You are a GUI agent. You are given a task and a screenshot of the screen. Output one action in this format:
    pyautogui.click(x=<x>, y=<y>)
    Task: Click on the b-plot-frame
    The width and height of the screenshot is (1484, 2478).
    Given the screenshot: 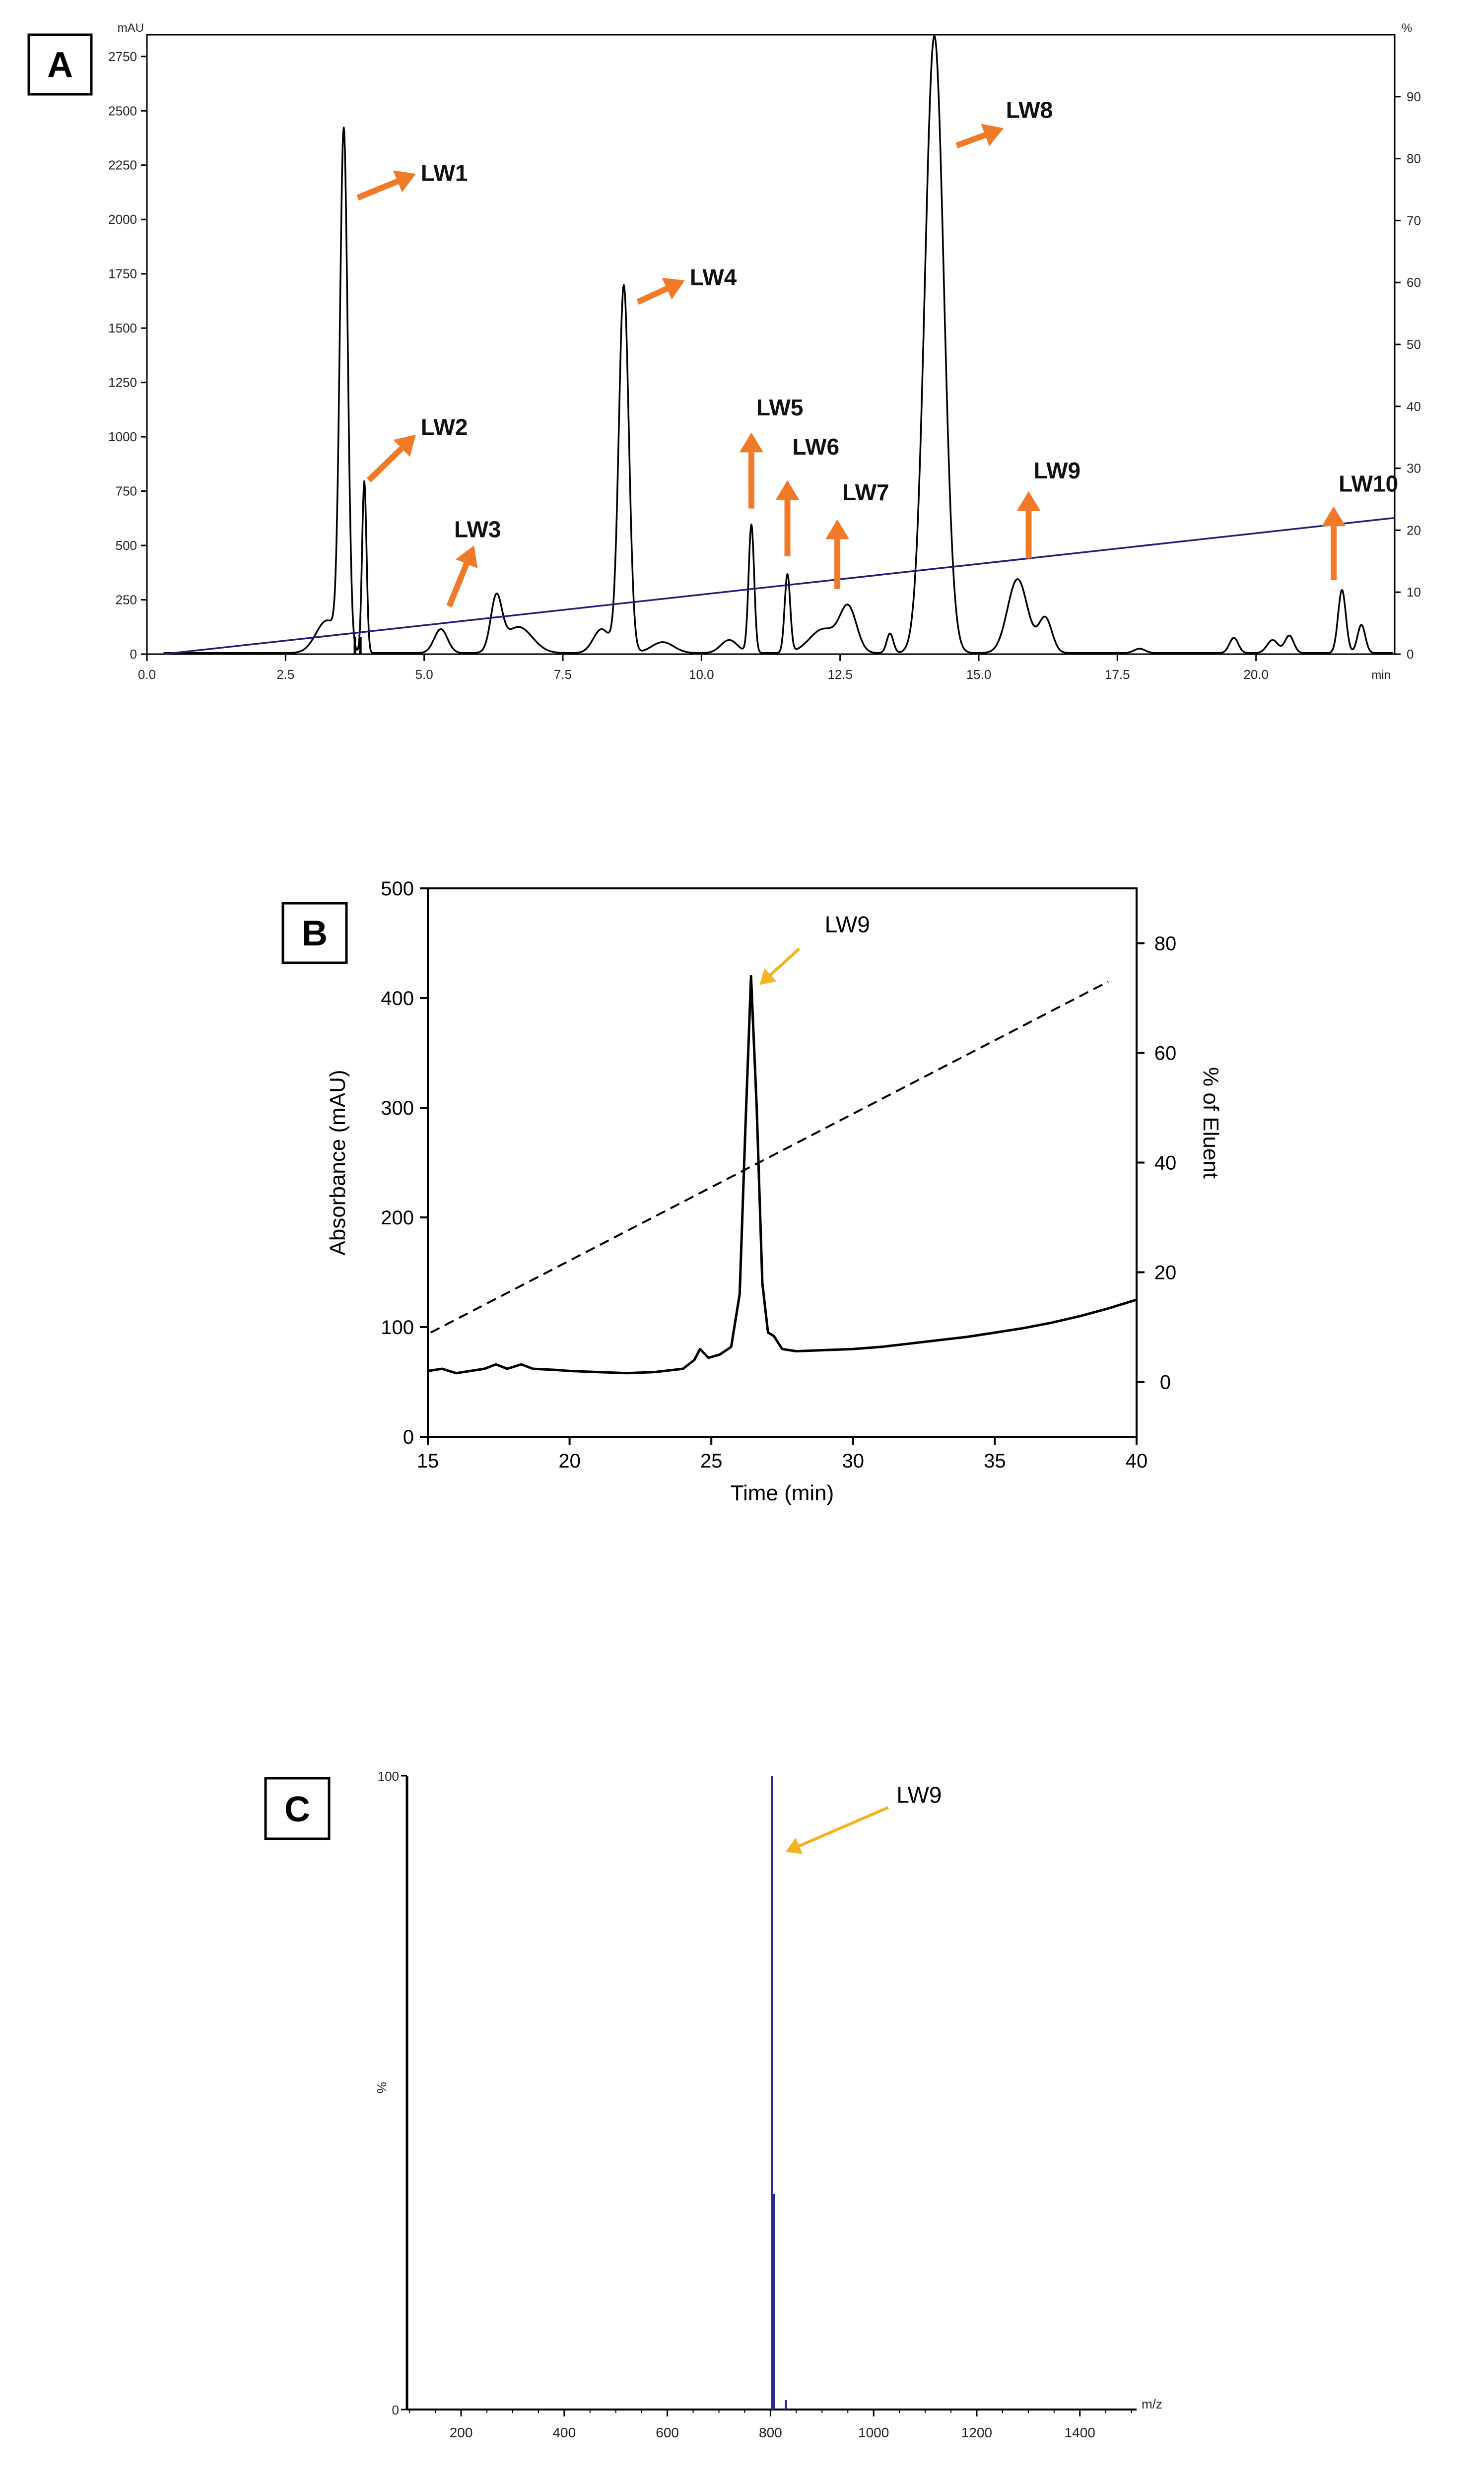 What is the action you would take?
    pyautogui.click(x=782, y=1162)
    